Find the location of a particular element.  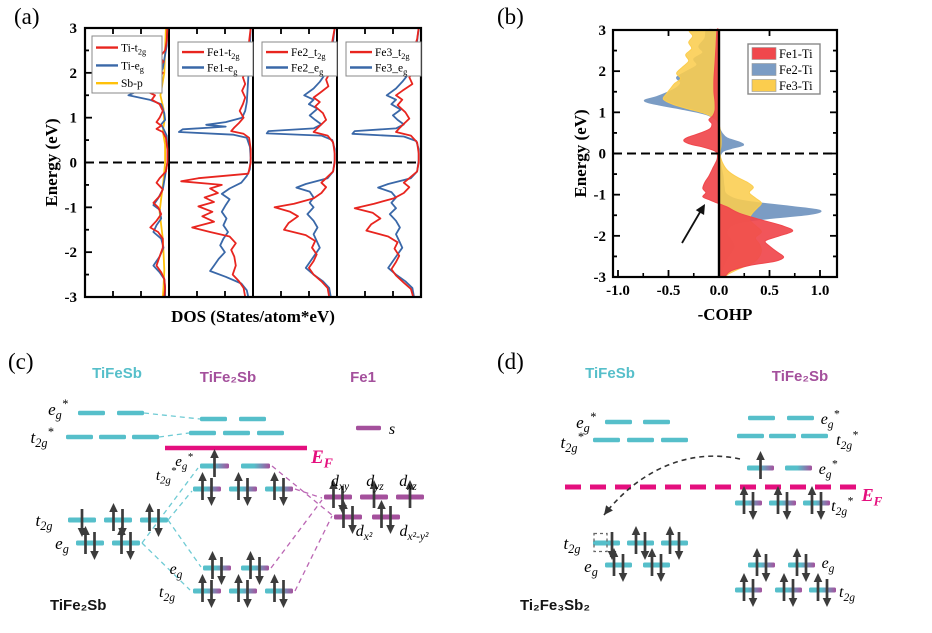

x-tick-label: -0.5 is located at coordinates (669, 291).